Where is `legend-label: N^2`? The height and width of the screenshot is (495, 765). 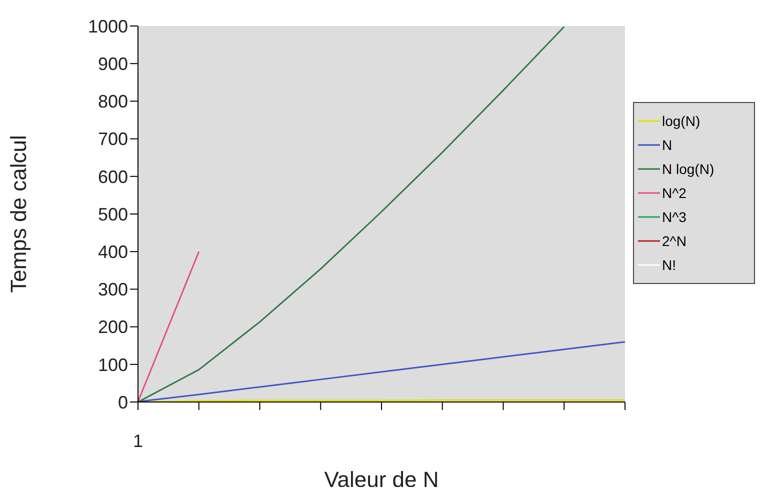
legend-label: N^2 is located at coordinates (674, 193).